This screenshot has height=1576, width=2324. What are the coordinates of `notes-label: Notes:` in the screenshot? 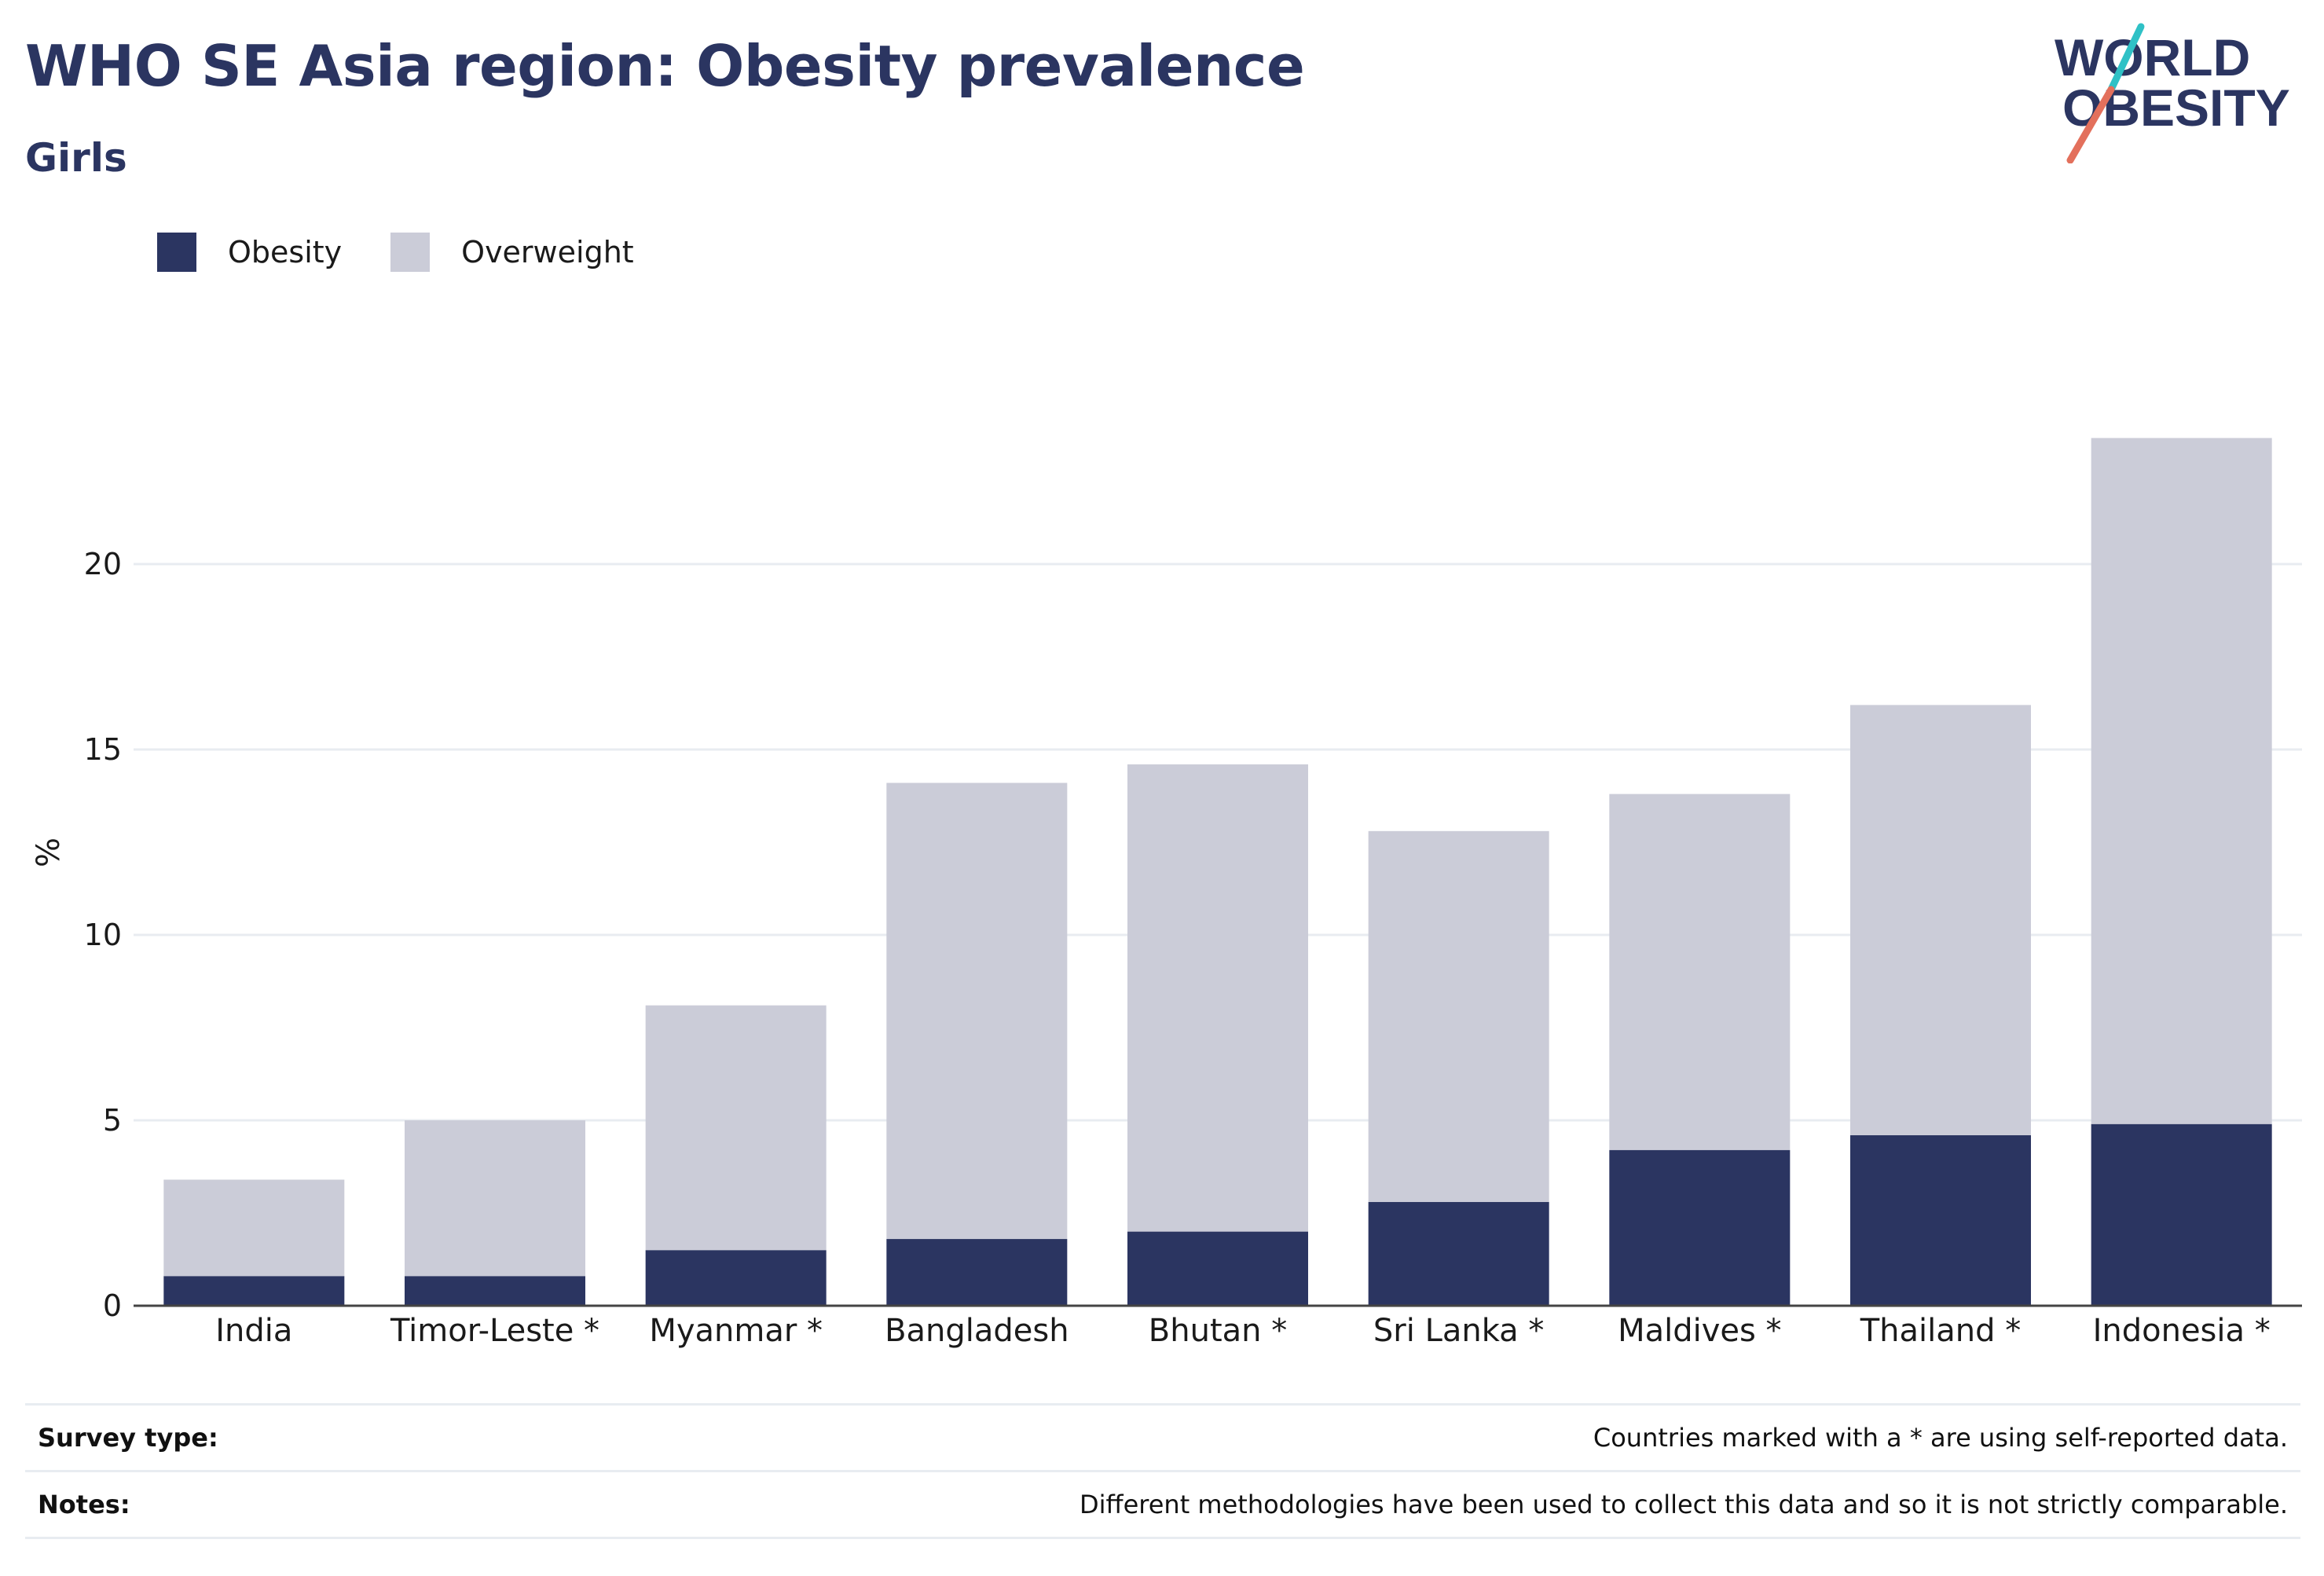 It's located at (84, 1504).